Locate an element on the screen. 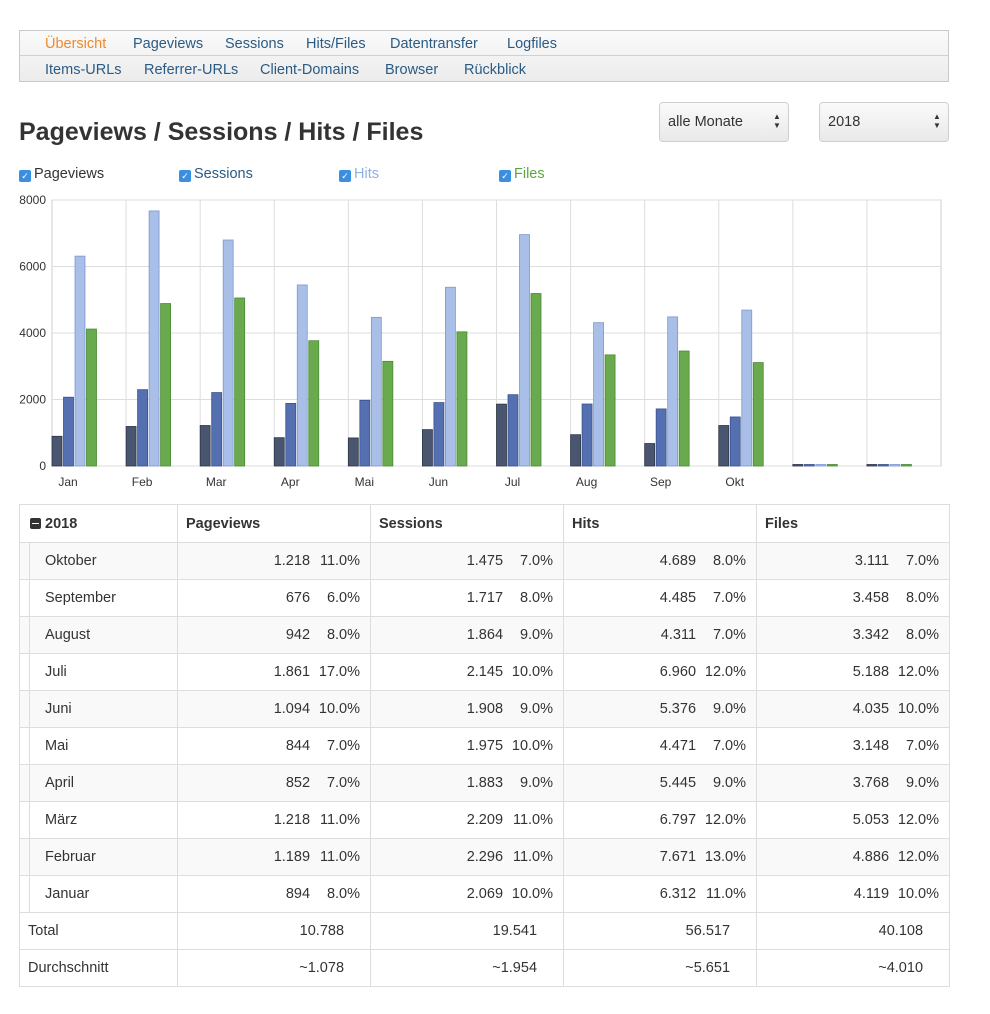 The width and height of the screenshot is (990, 1014). year-select: 2018 ▲ ▼ is located at coordinates (884, 122).